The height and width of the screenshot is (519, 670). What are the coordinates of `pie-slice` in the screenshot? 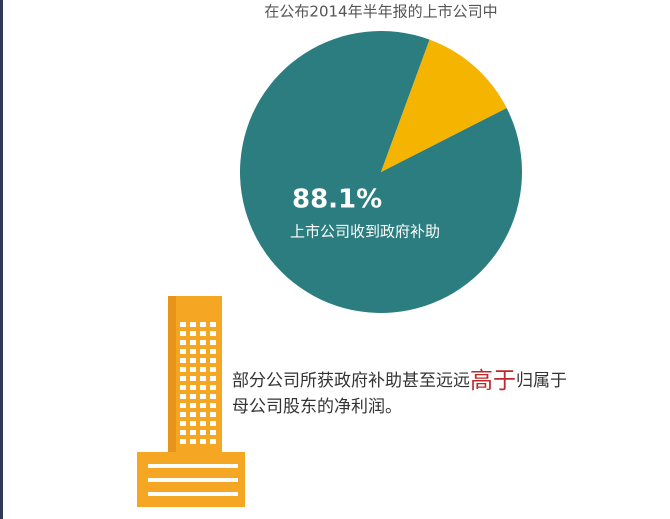 It's located at (444, 106).